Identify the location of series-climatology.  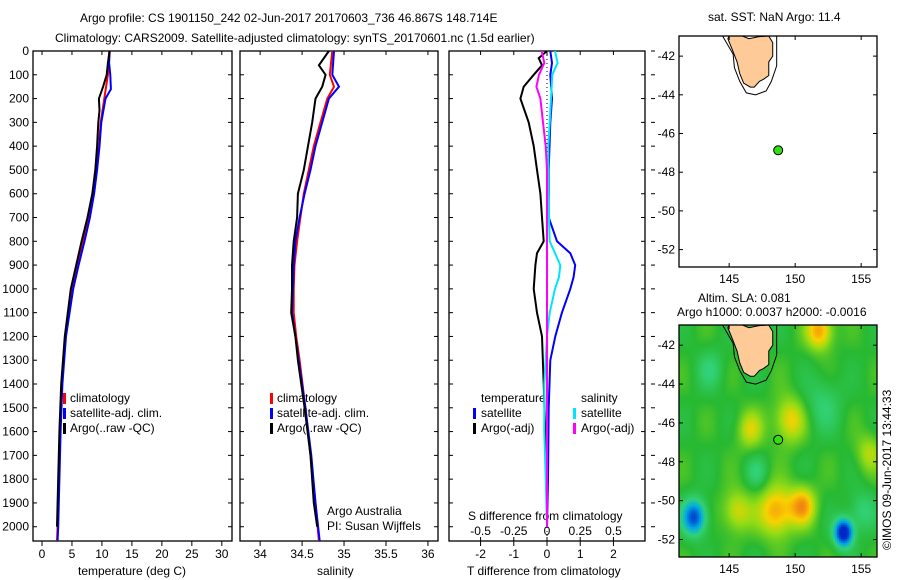
(314, 296).